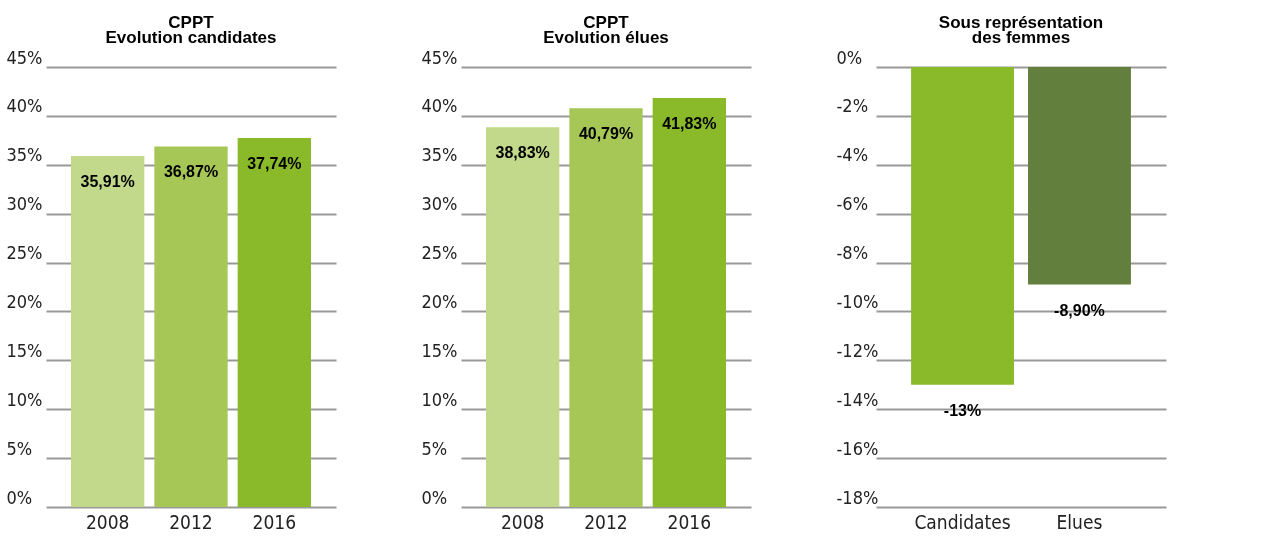  What do you see at coordinates (689, 123) in the screenshot?
I see `data-label: 41,83%` at bounding box center [689, 123].